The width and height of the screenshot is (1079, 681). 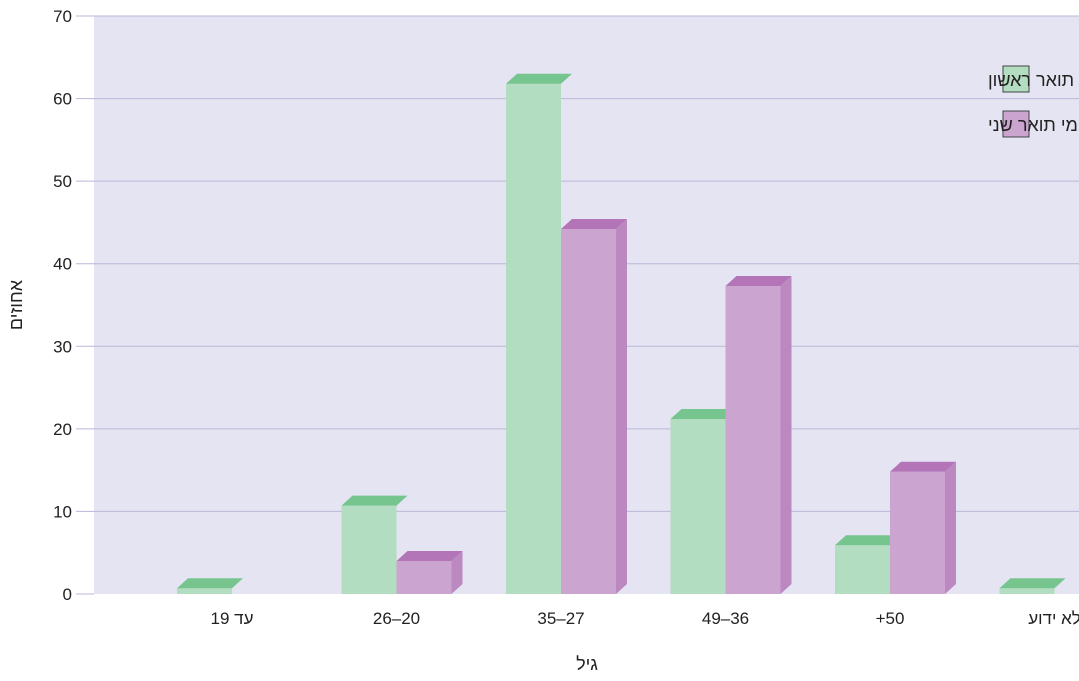 What do you see at coordinates (1053, 618) in the screenshot?
I see `x-tick-label: לא ידוע` at bounding box center [1053, 618].